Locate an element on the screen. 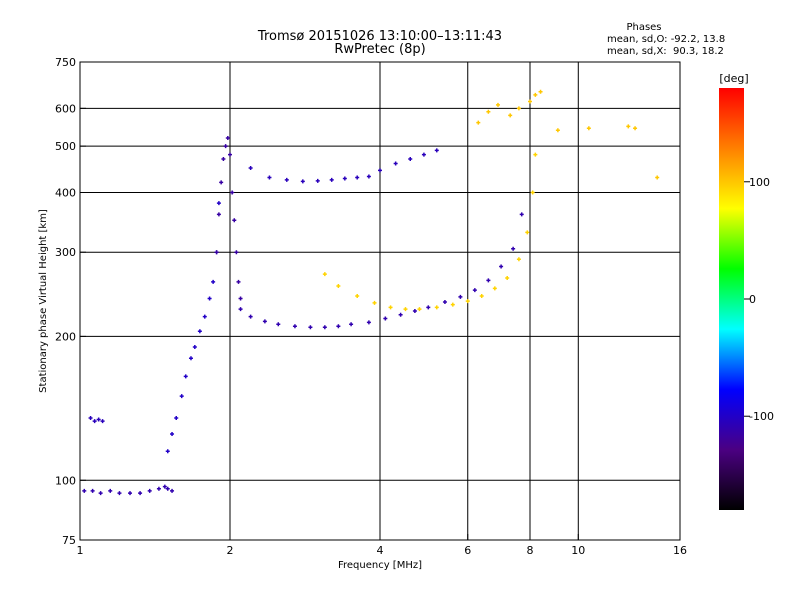  colorbar-tick-label: 0 is located at coordinates (752, 299).